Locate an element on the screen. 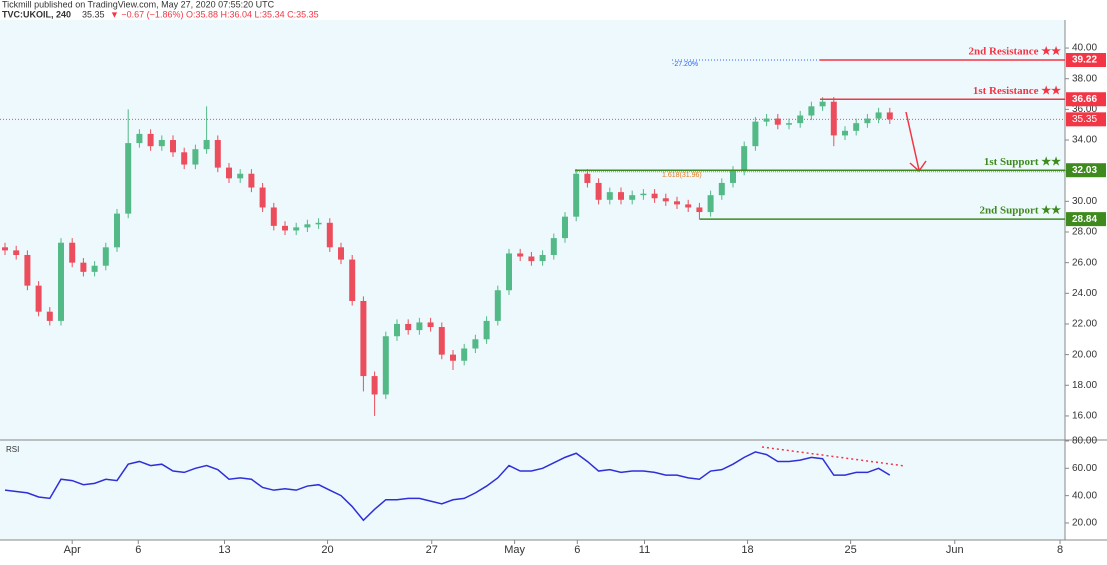 The height and width of the screenshot is (565, 1107). x-tick-label: 13 is located at coordinates (224, 550).